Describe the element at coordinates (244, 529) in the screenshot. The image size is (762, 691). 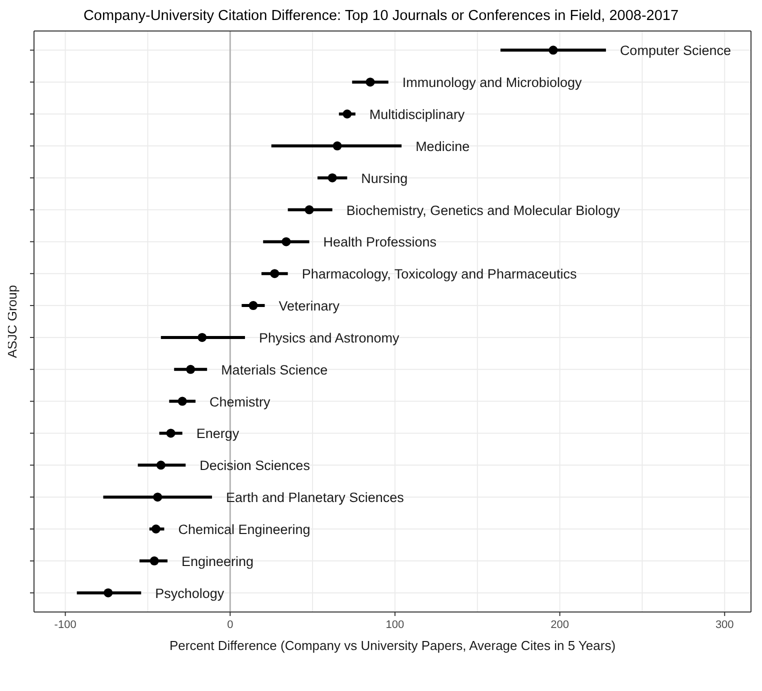
I see `y-tick-label: Chemical Engineering` at that location.